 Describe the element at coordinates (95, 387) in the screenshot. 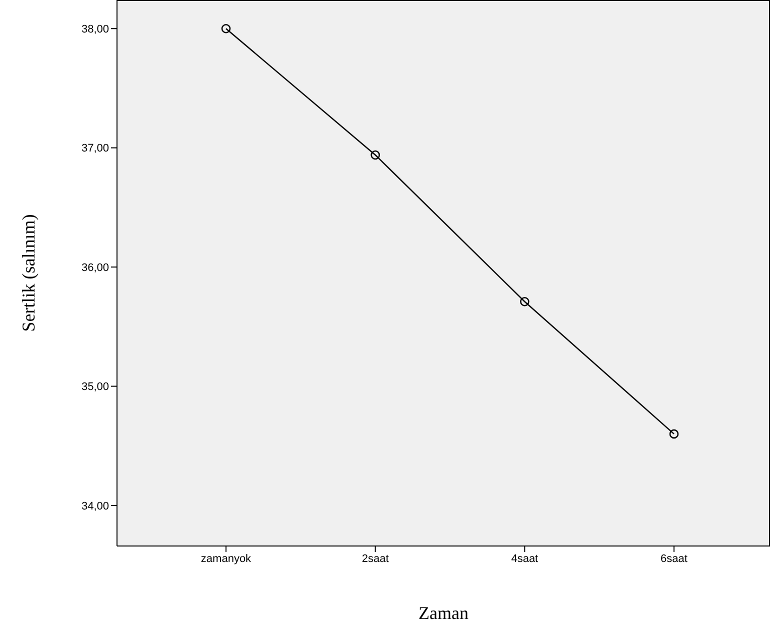

I see `y-tick-label: 35,00` at that location.